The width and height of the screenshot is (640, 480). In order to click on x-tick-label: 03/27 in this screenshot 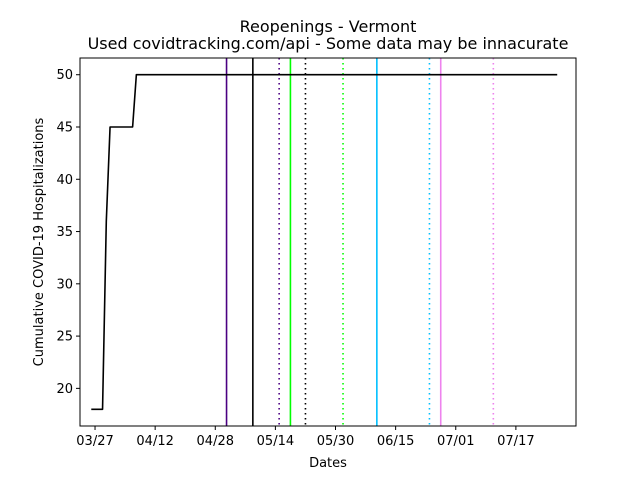, I will do `click(94, 441)`.